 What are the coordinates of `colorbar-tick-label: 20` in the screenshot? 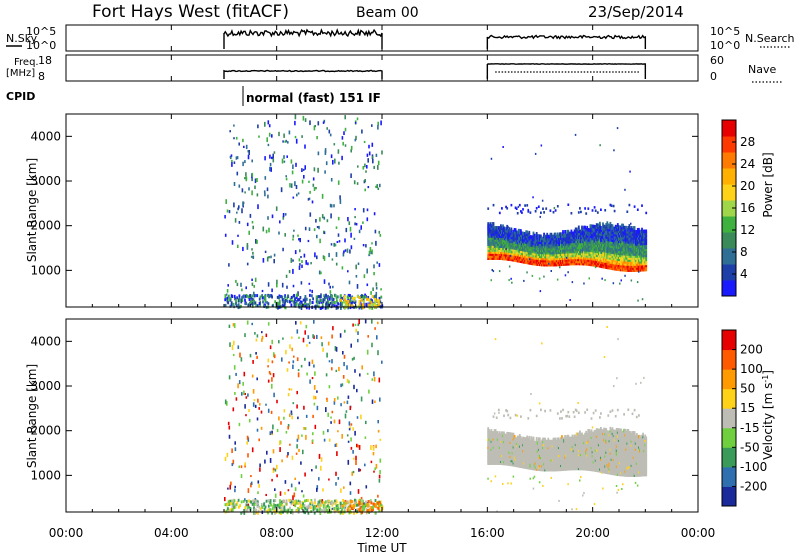 It's located at (747, 186).